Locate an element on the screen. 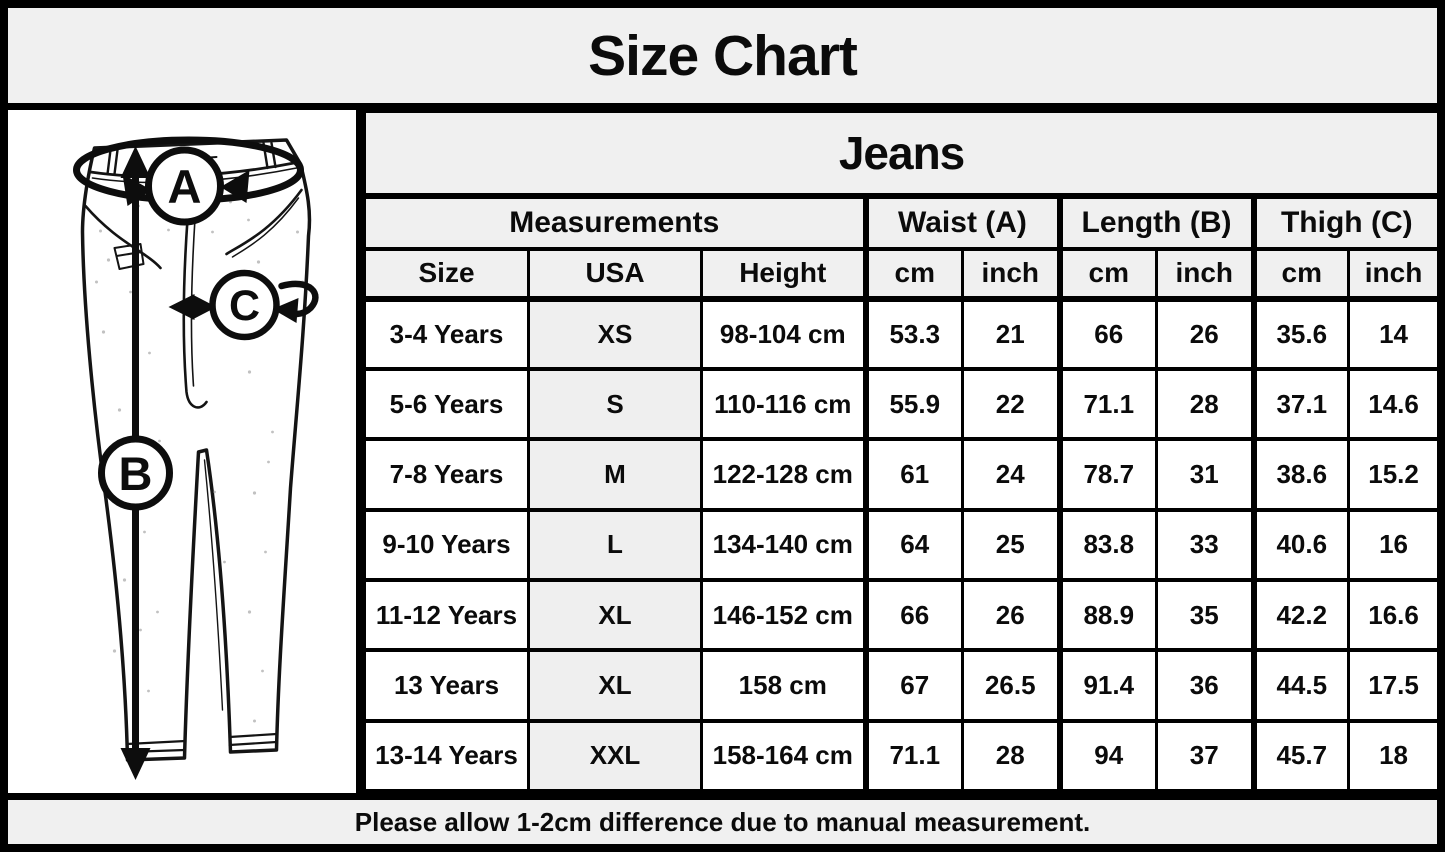 Image resolution: width=1445 pixels, height=852 pixels. page-title: Size Chart is located at coordinates (723, 55).